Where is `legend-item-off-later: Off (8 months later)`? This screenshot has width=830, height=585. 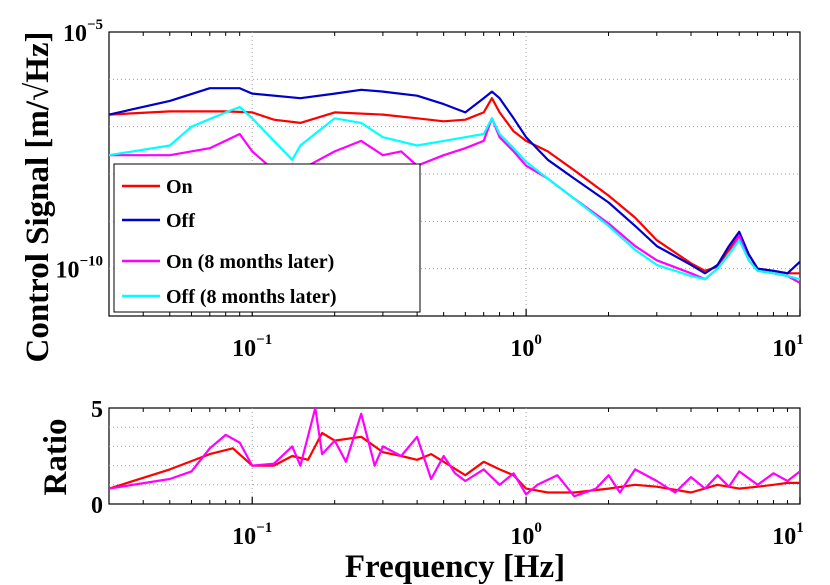
legend-item-off-later: Off (8 months later) is located at coordinates (229, 297).